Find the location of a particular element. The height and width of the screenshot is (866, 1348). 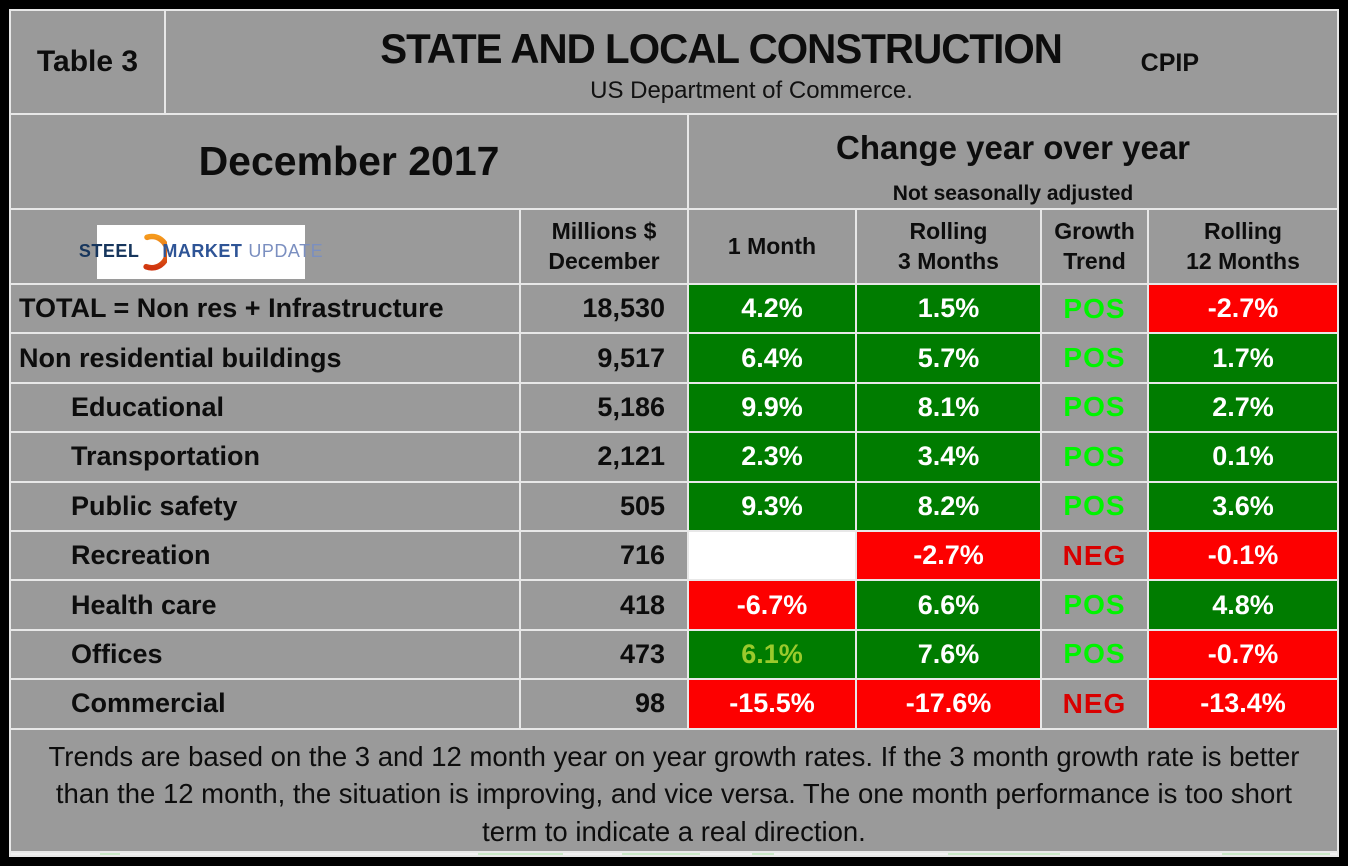

row-rolling-3-months-cell: 7.6% is located at coordinates (949, 654).